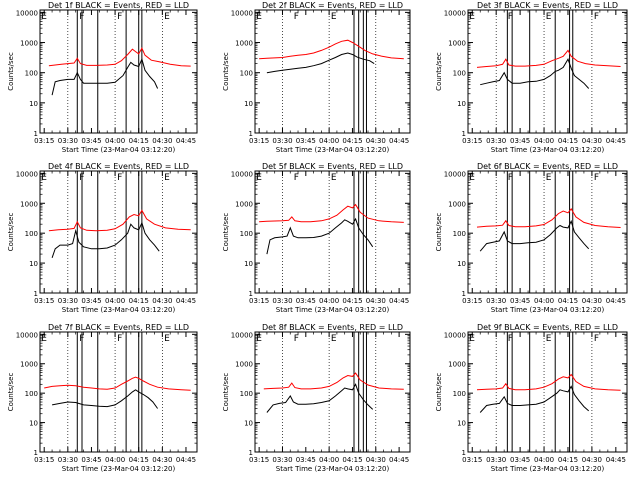 Image resolution: width=640 pixels, height=480 pixels. Describe the element at coordinates (547, 327) in the screenshot. I see `panel-title: Det 9f BLACK = Events, RED = LLD` at that location.